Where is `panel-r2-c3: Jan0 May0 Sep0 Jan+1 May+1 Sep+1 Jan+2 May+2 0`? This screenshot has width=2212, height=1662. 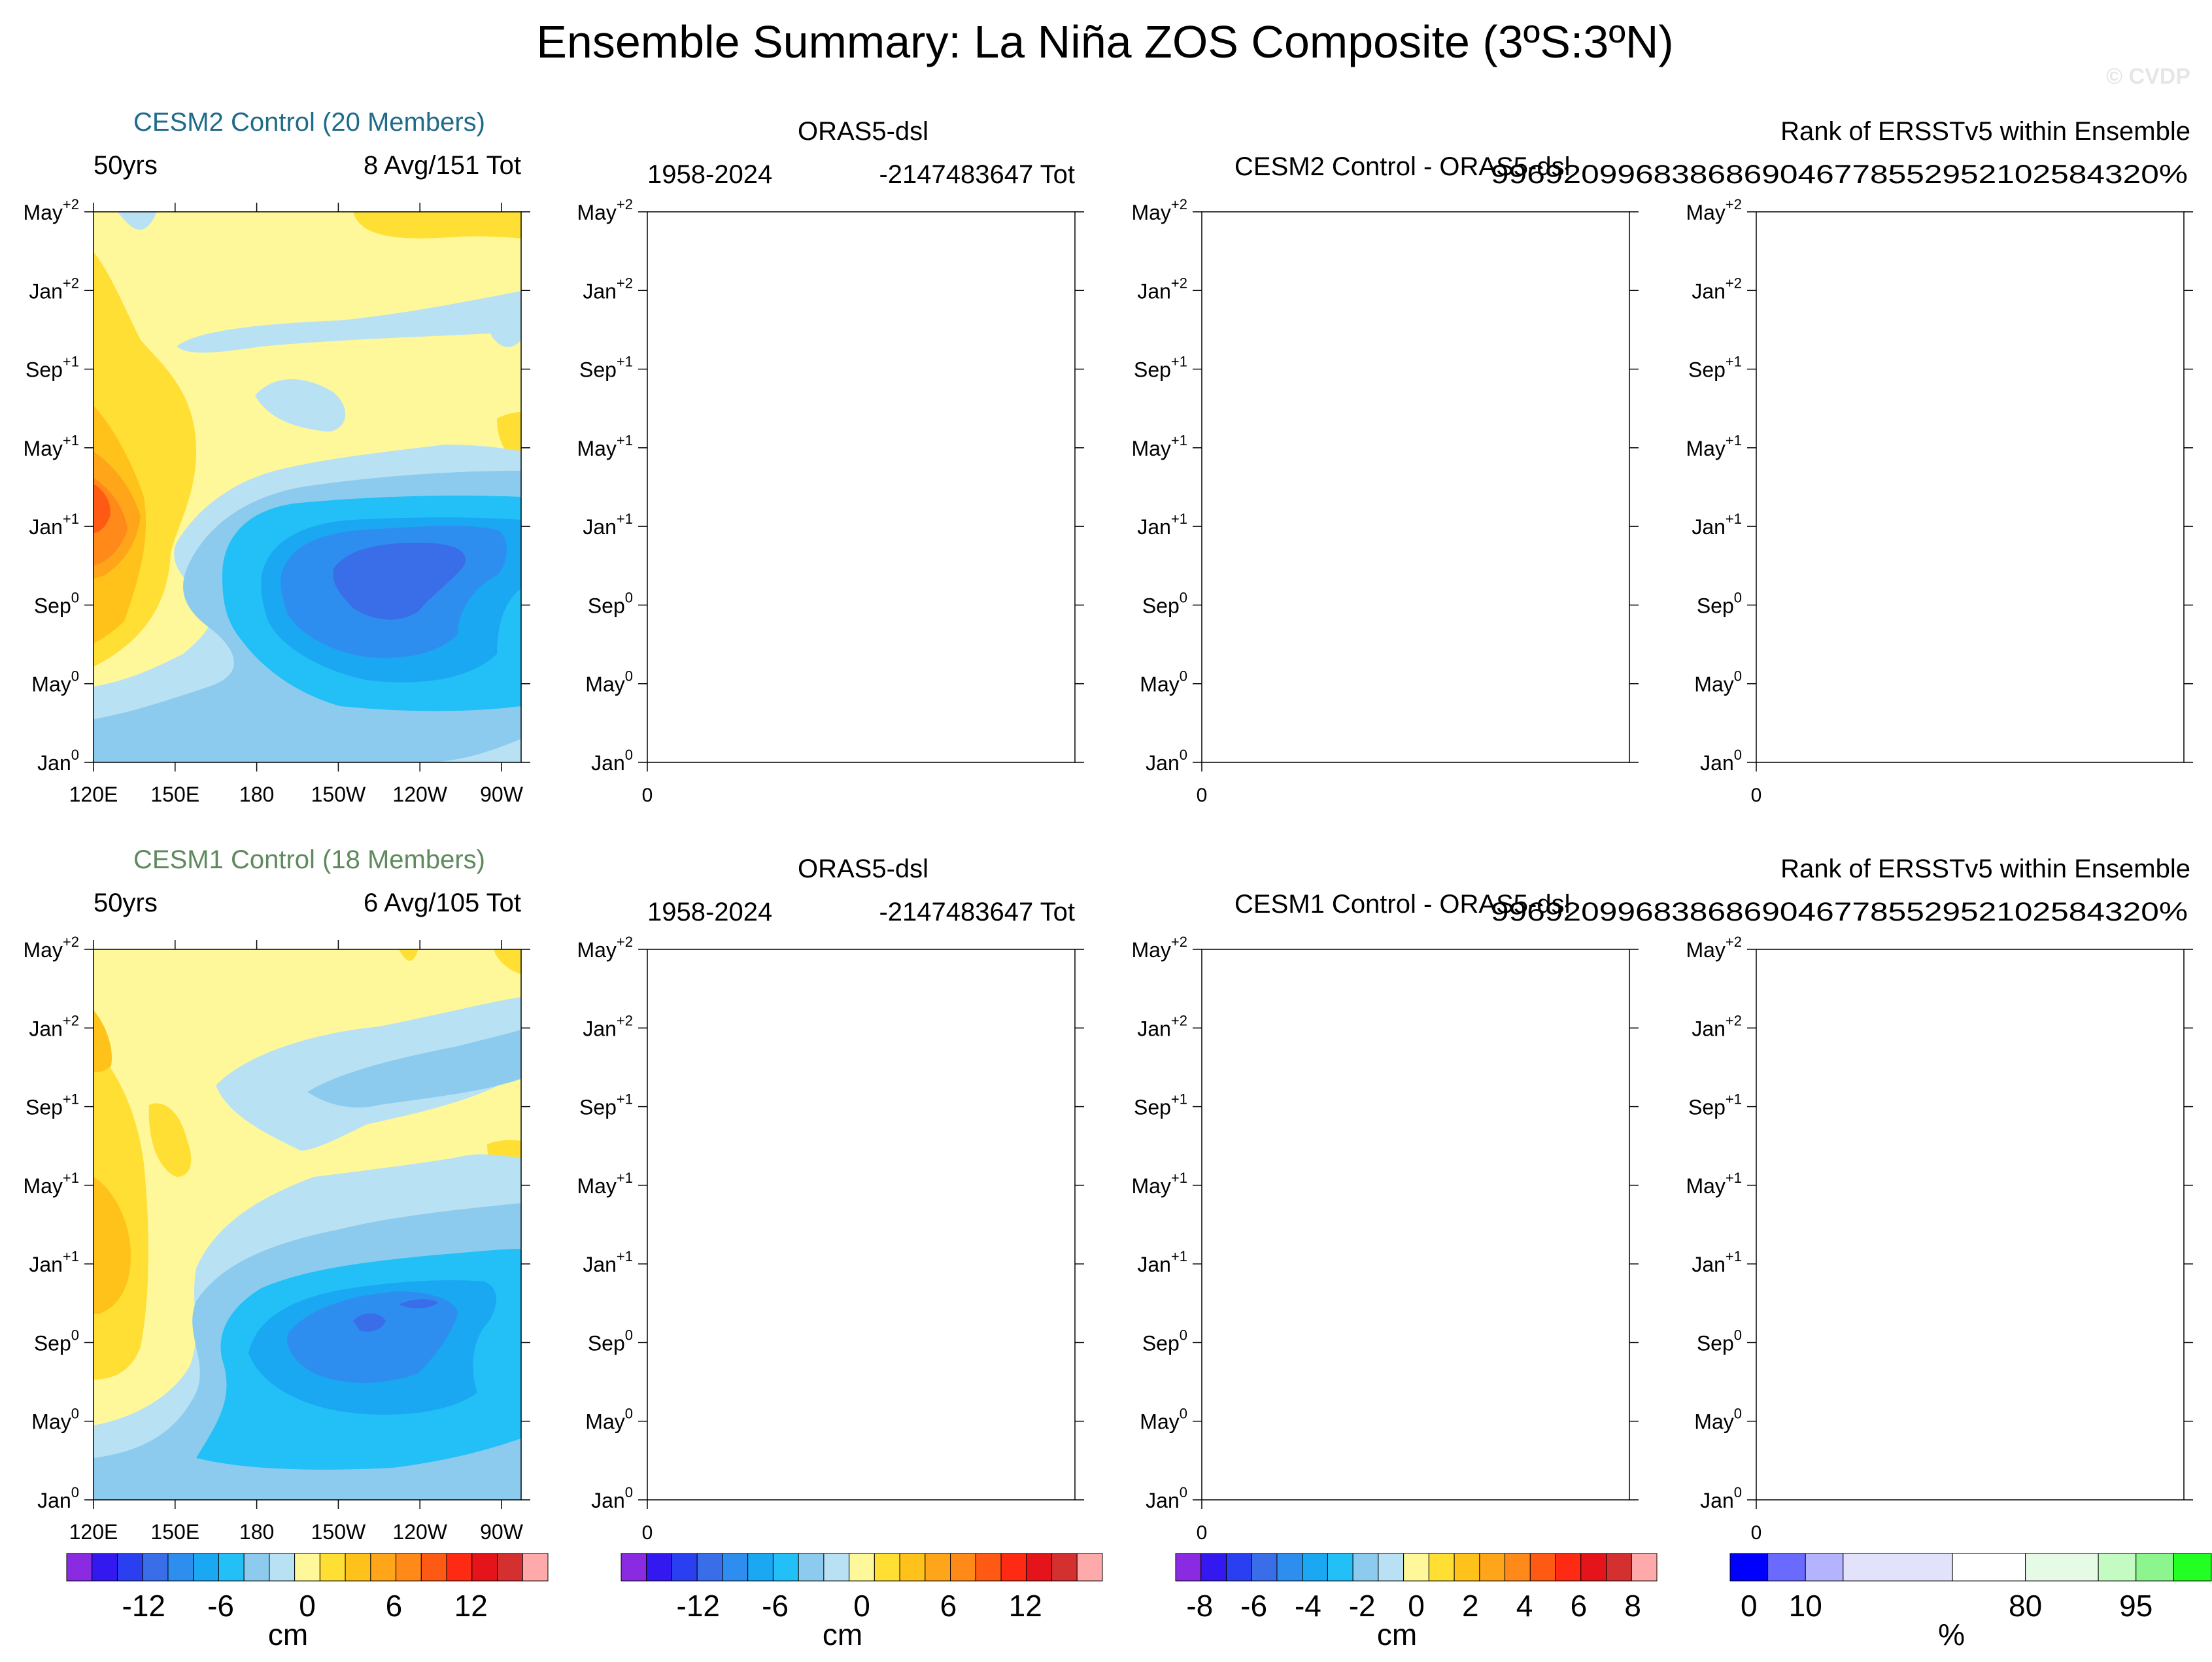
panel-r2-c3: Jan0 May0 Sep0 Jan+1 May+1 Sep+1 Jan+2 May+2 0 is located at coordinates (1385, 1239).